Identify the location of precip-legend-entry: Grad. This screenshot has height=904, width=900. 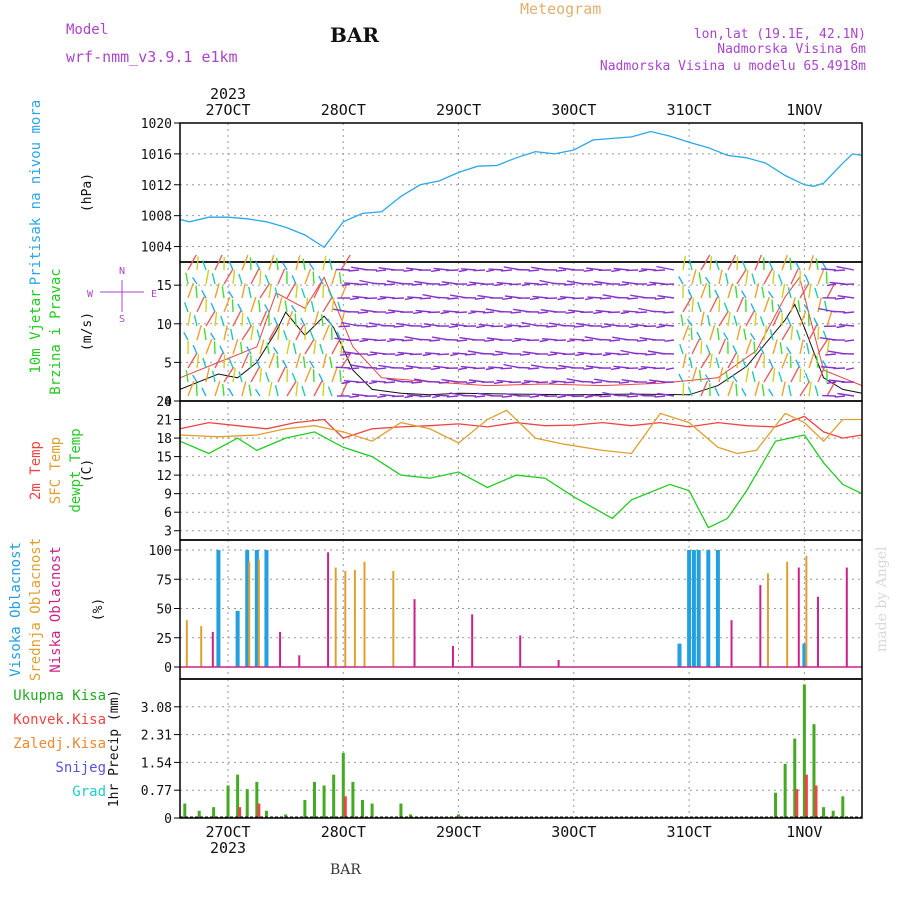
(89, 792).